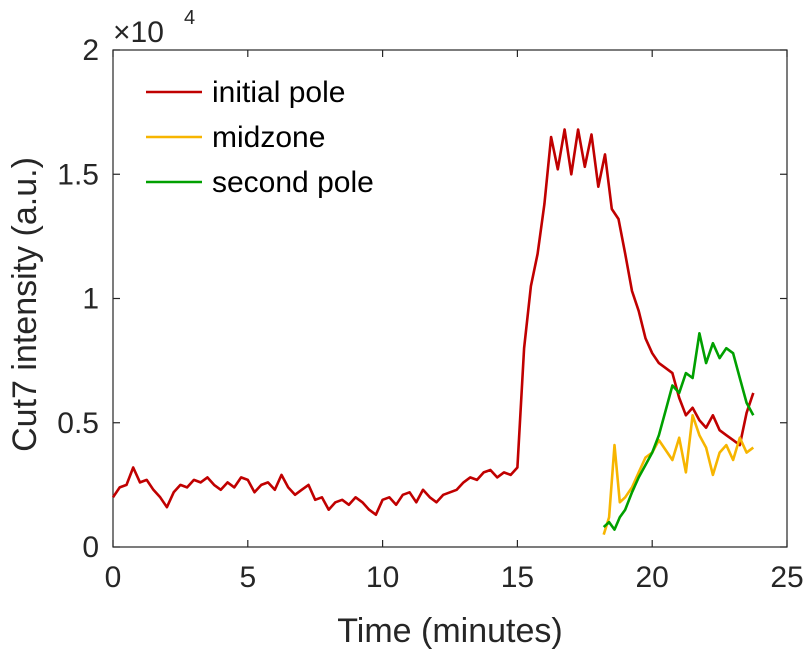 The width and height of the screenshot is (808, 654). What do you see at coordinates (78, 423) in the screenshot?
I see `y-tick-label: 0.5` at bounding box center [78, 423].